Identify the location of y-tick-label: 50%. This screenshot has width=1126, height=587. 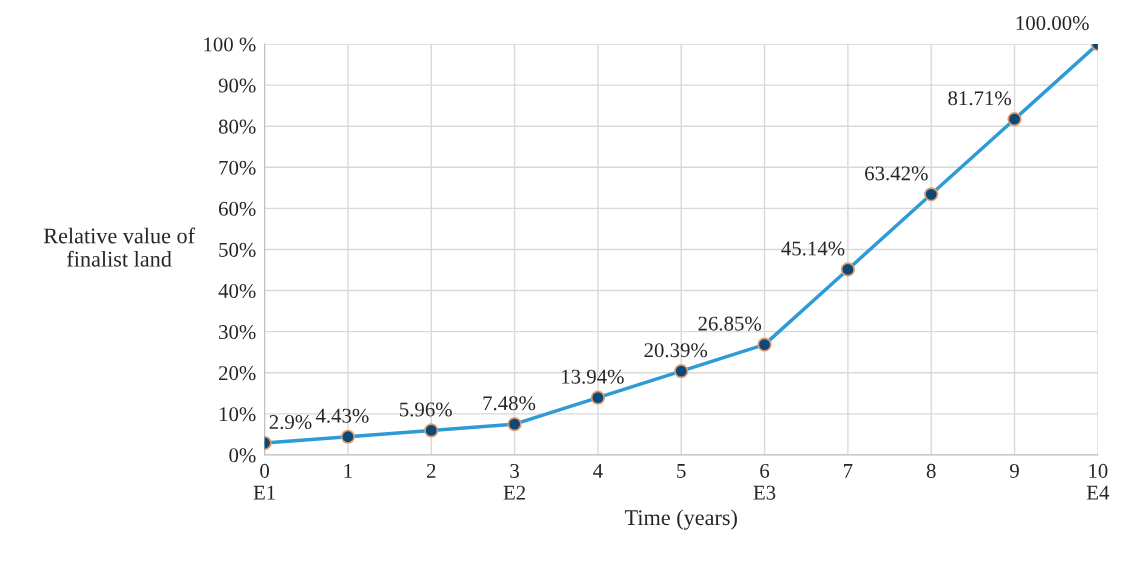
(237, 249).